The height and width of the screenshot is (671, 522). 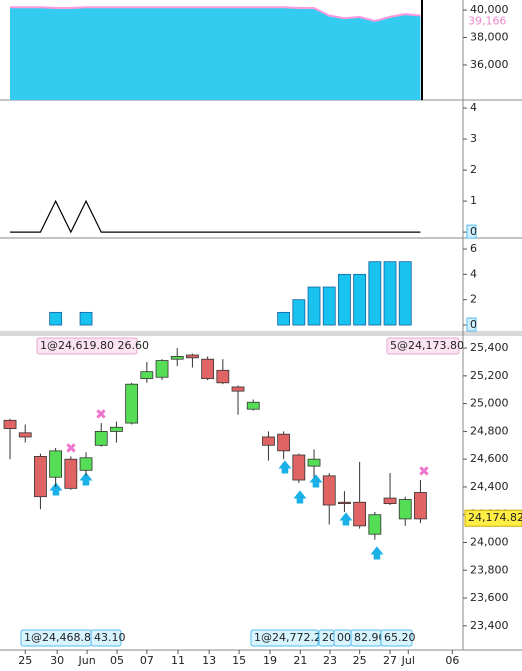 What do you see at coordinates (239, 660) in the screenshot?
I see `x-tick-label: 15` at bounding box center [239, 660].